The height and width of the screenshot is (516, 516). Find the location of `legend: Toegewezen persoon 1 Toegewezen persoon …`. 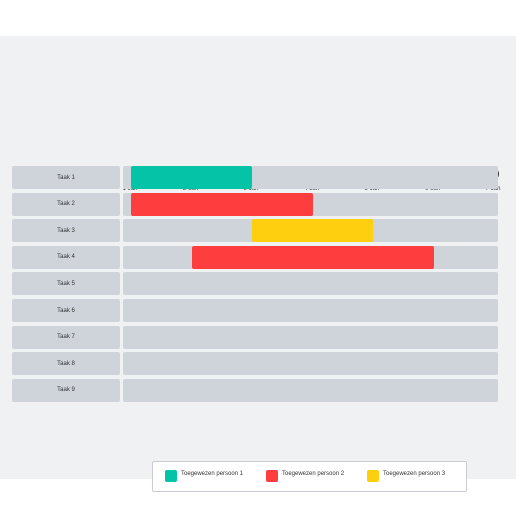

legend: Toegewezen persoon 1 Toegewezen persoon … is located at coordinates (309, 476).